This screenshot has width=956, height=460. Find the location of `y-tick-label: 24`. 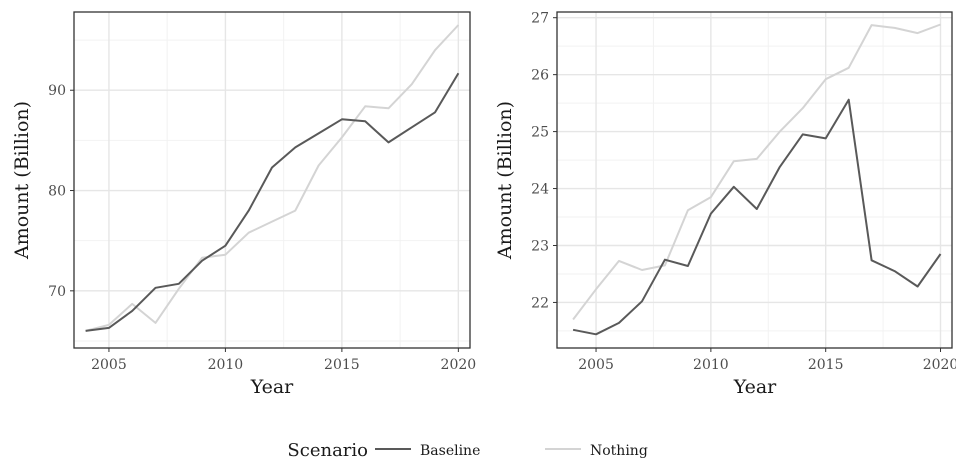

y-tick-label: 24 is located at coordinates (540, 190).